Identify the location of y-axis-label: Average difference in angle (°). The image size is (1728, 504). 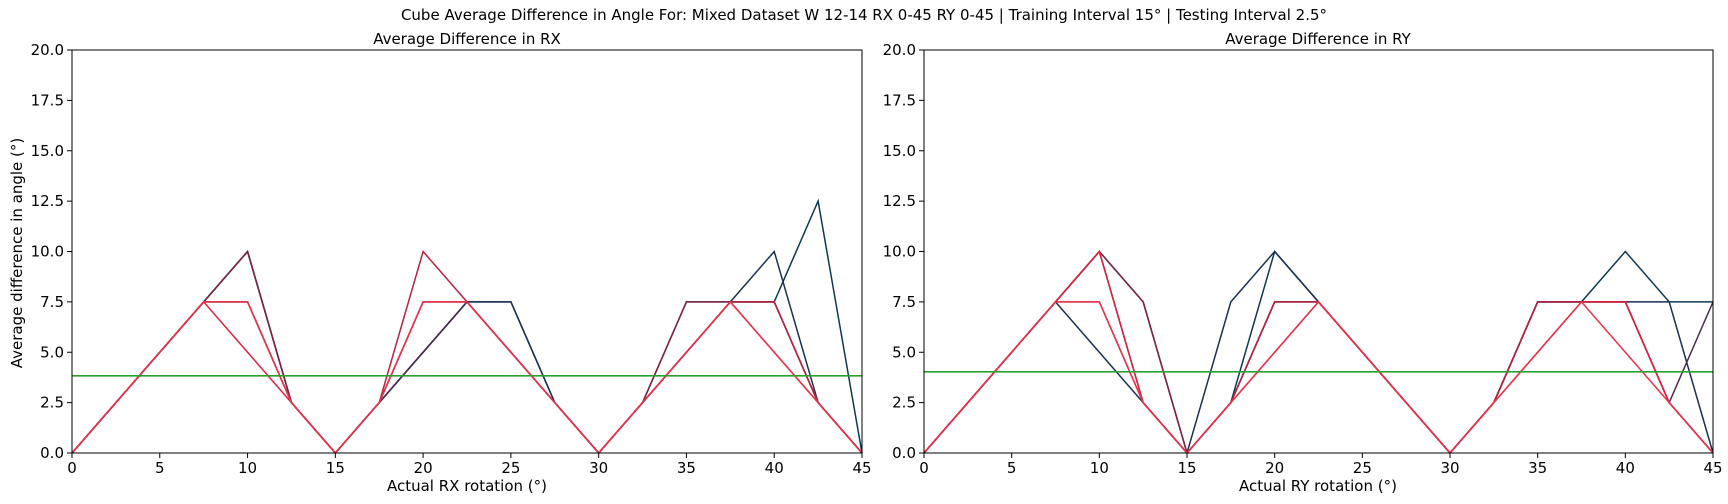
(17, 253).